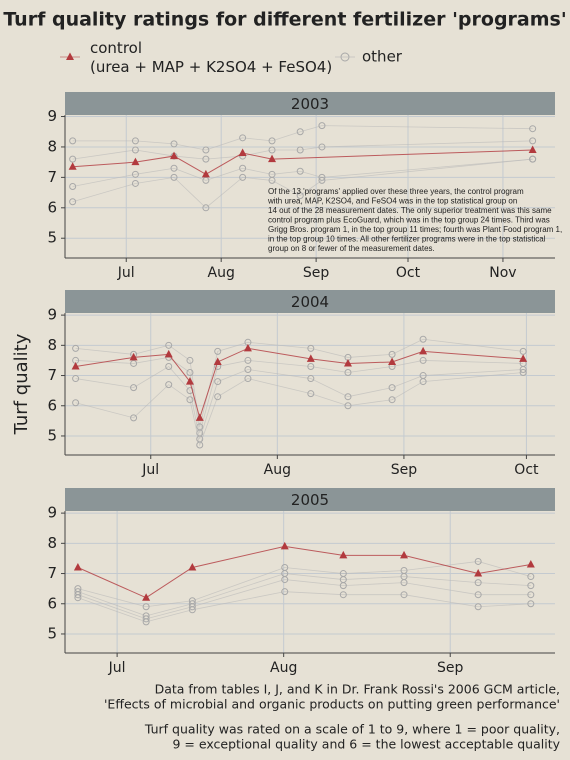 The image size is (570, 760). I want to click on legend-marker, so click(70, 56).